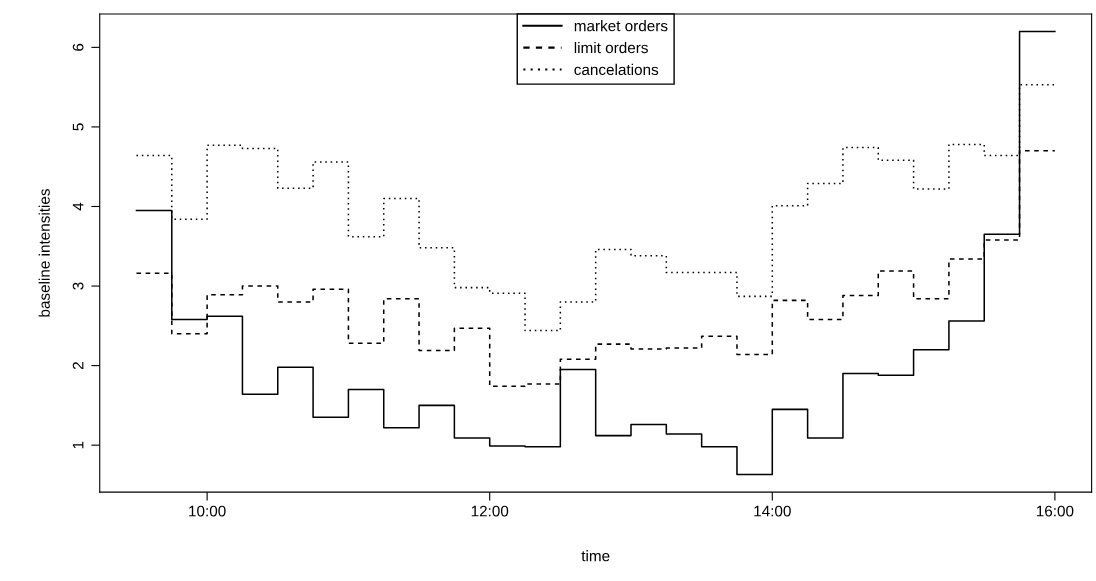 The height and width of the screenshot is (581, 1096). Describe the element at coordinates (44, 253) in the screenshot. I see `y-axis-title: baseline intensities` at that location.